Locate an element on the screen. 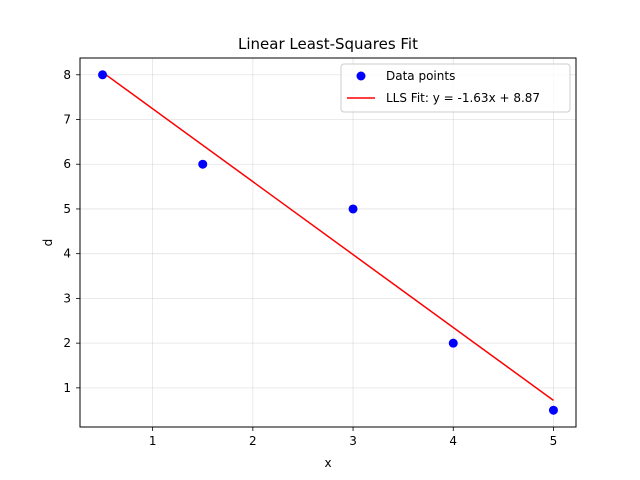  x-tick-label: 1 is located at coordinates (153, 441).